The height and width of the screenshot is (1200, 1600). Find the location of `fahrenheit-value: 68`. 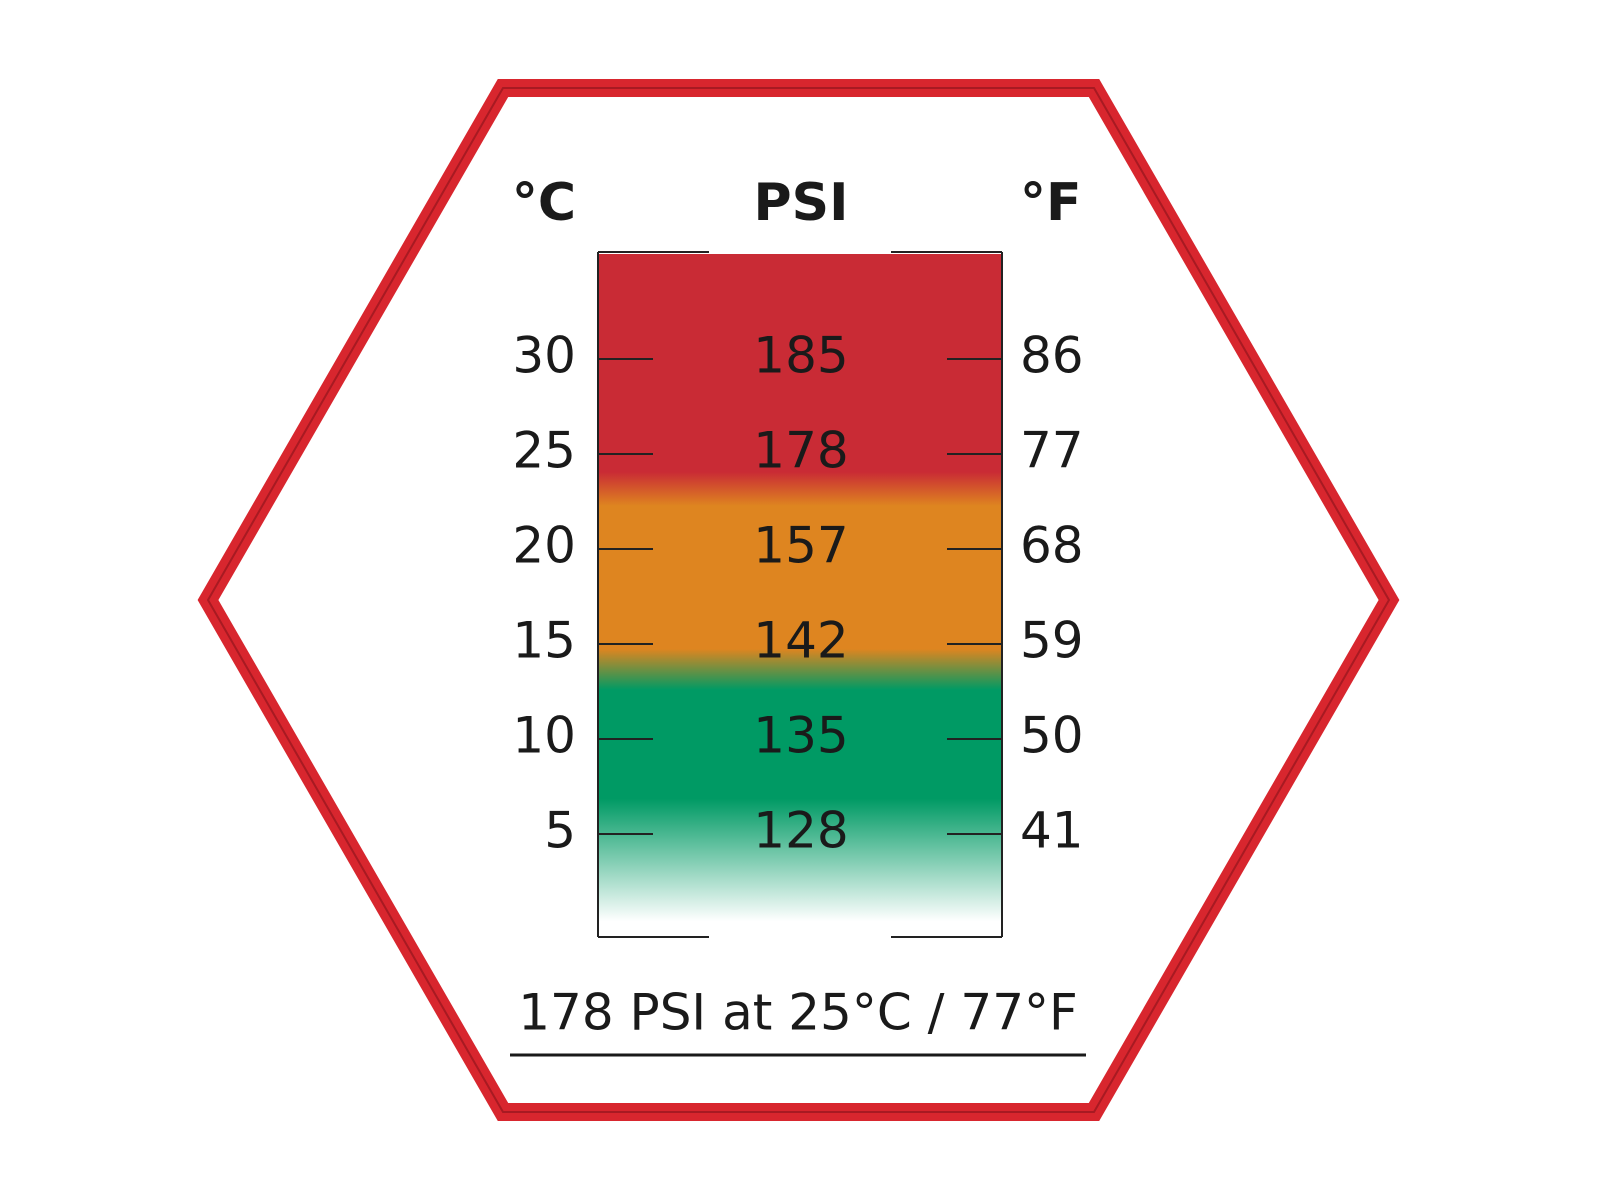

fahrenheit-value: 68 is located at coordinates (1052, 546).